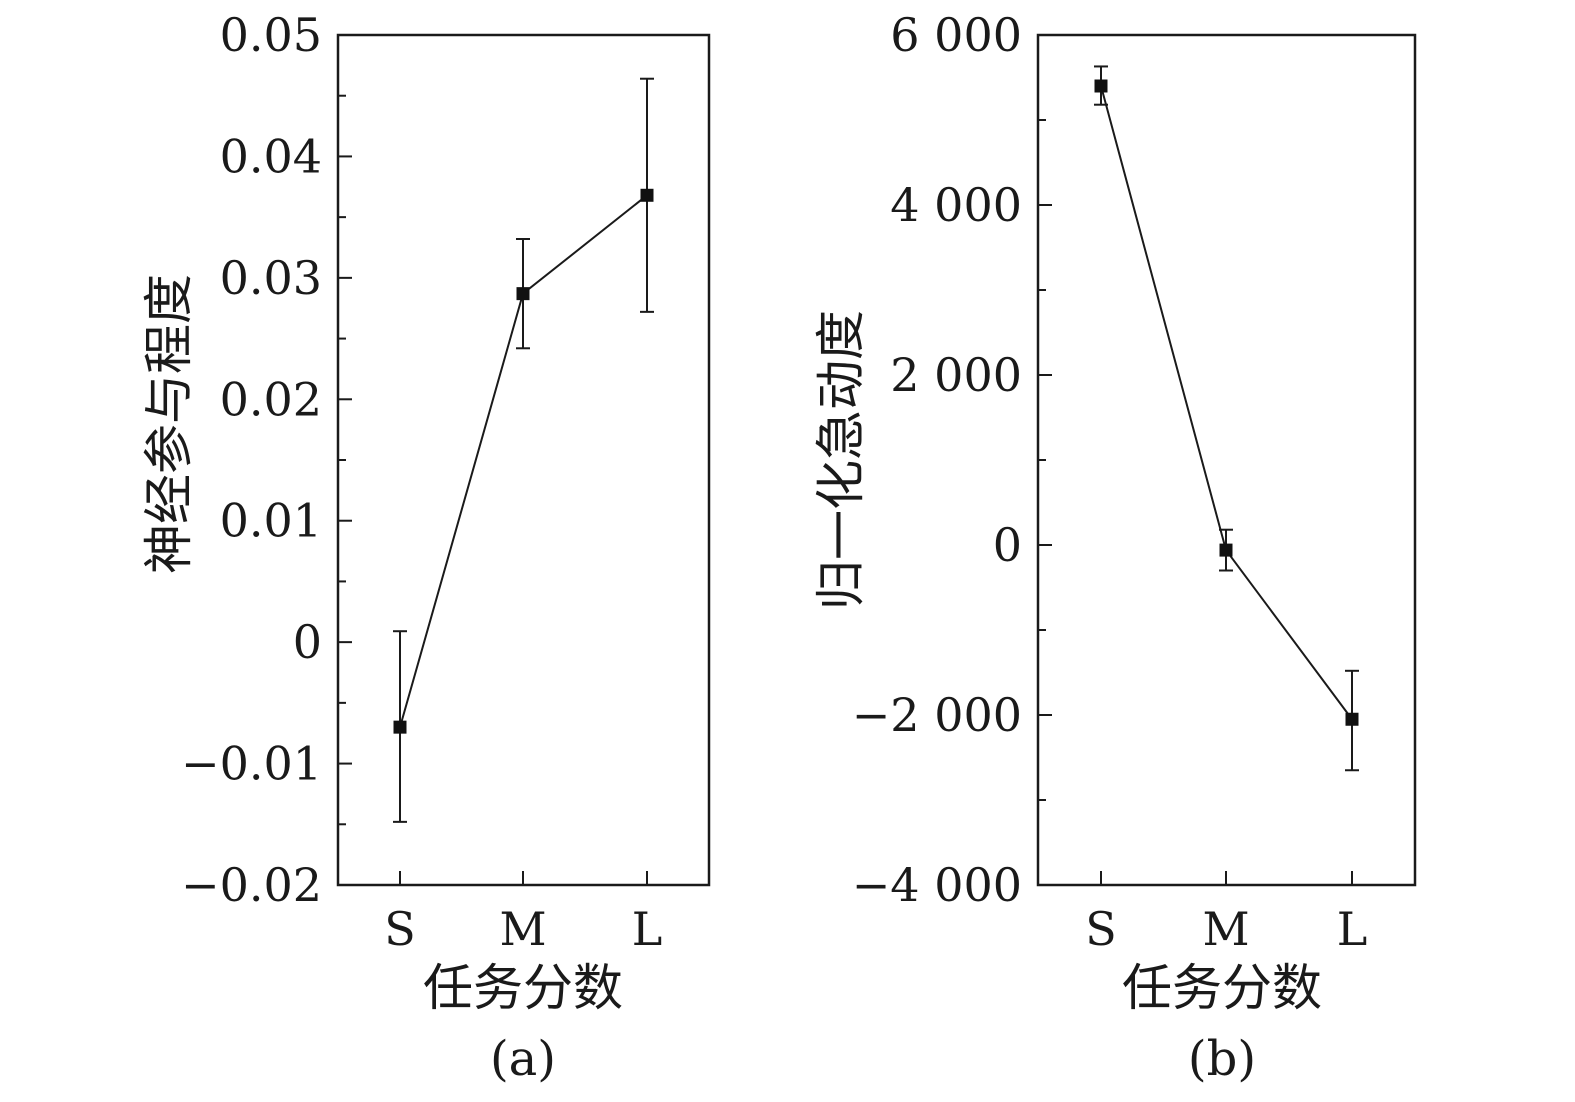 This screenshot has height=1102, width=1575. What do you see at coordinates (841, 460) in the screenshot?
I see `panel-b-ylabel: 归一化急动度` at bounding box center [841, 460].